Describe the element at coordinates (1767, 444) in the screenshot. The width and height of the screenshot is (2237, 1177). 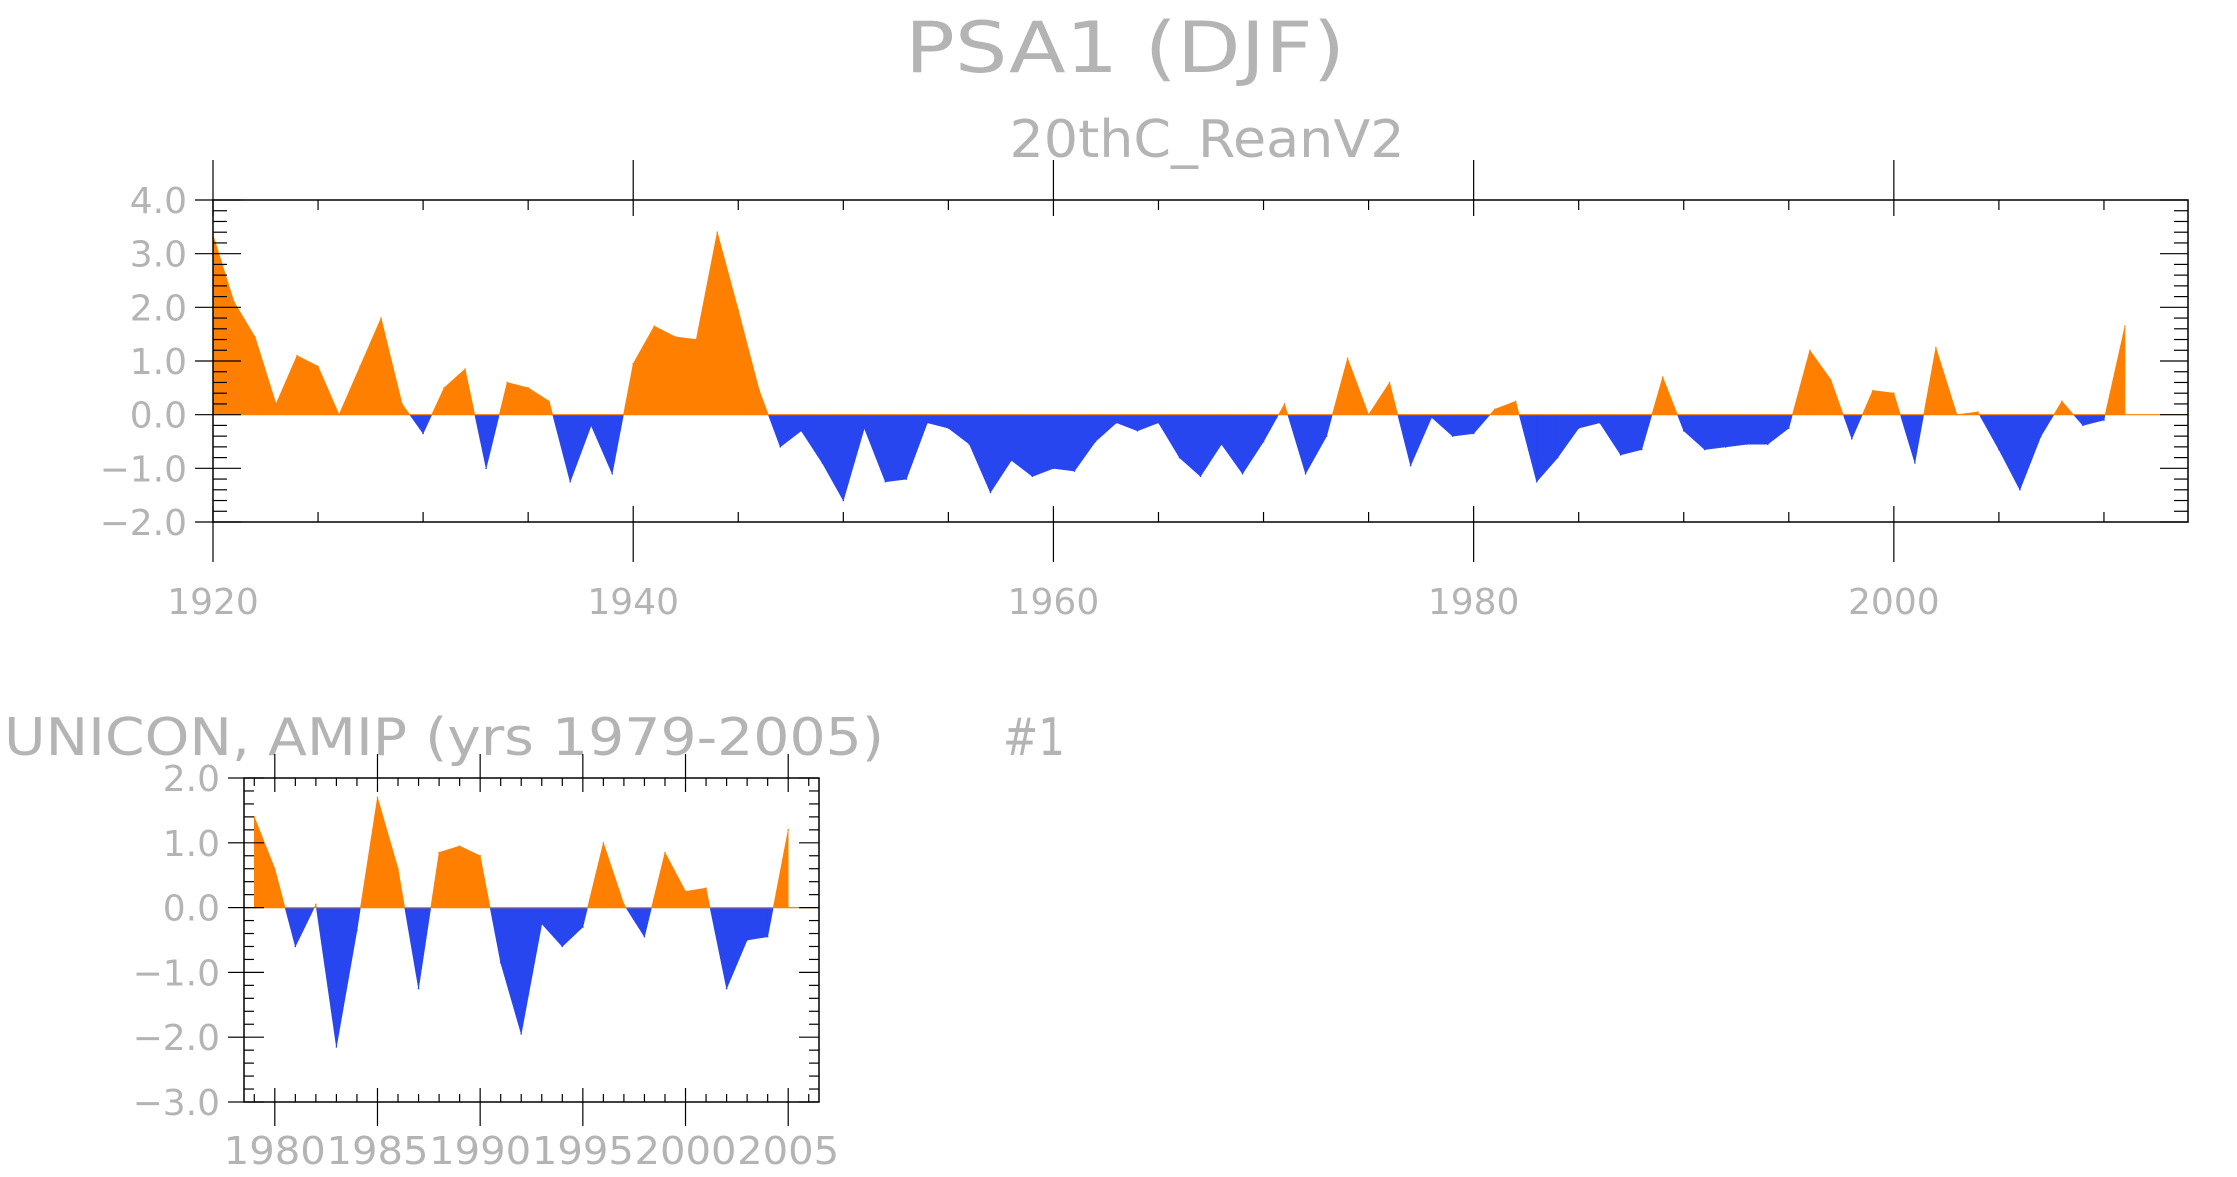
I see `panel1-point-1994` at that location.